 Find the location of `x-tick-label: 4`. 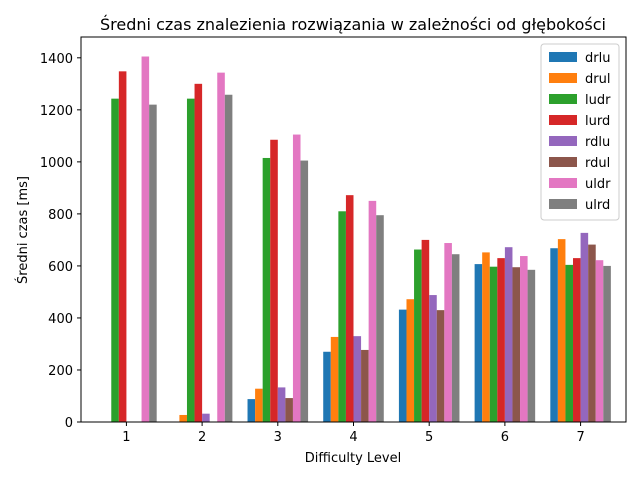

x-tick-label: 4 is located at coordinates (353, 437).